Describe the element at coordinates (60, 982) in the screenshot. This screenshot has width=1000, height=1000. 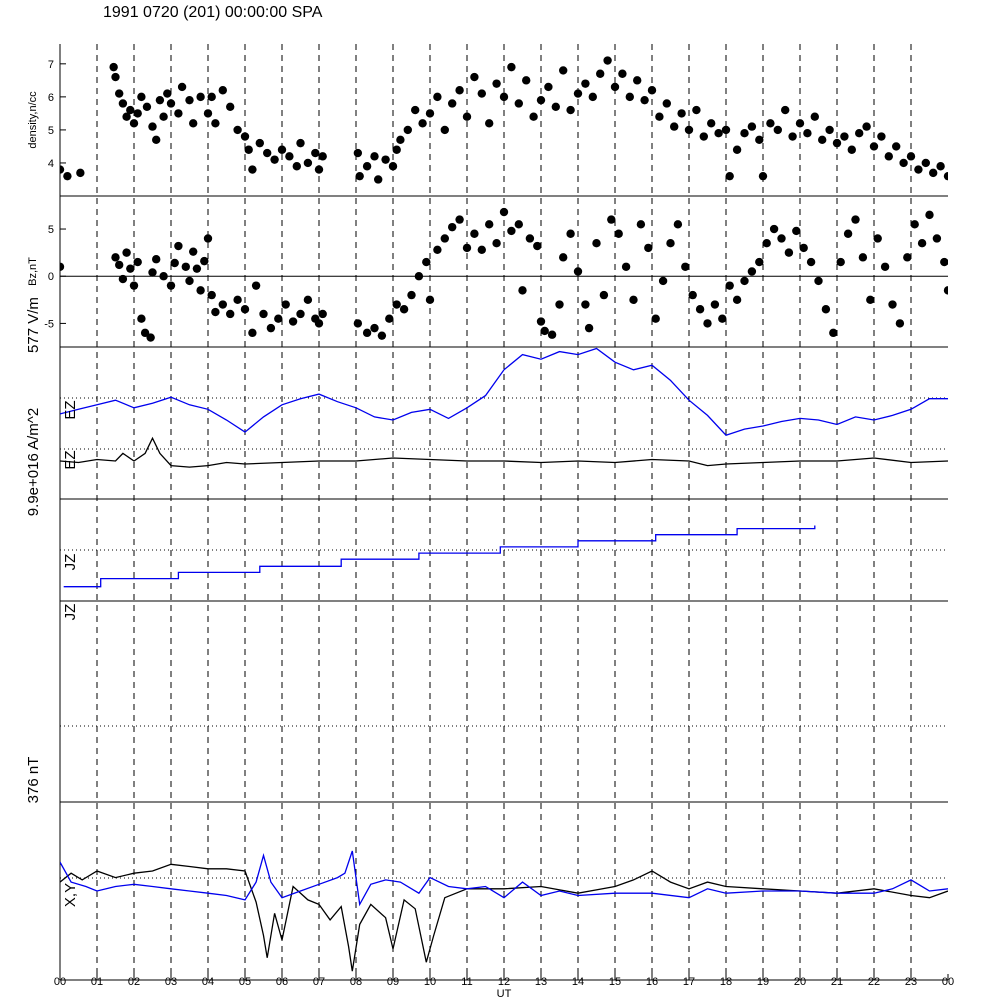
I see `x-tick-label: 00` at that location.